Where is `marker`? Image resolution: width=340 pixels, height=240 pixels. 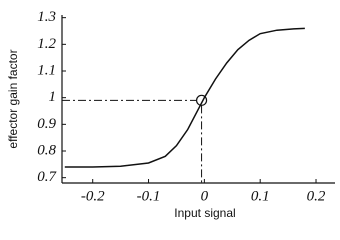 marker is located at coordinates (201, 100).